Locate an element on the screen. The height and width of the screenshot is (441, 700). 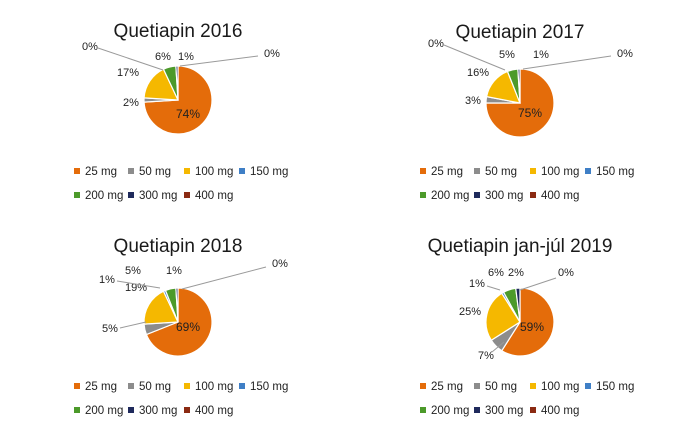
data-label: 25% is located at coordinates (470, 312).